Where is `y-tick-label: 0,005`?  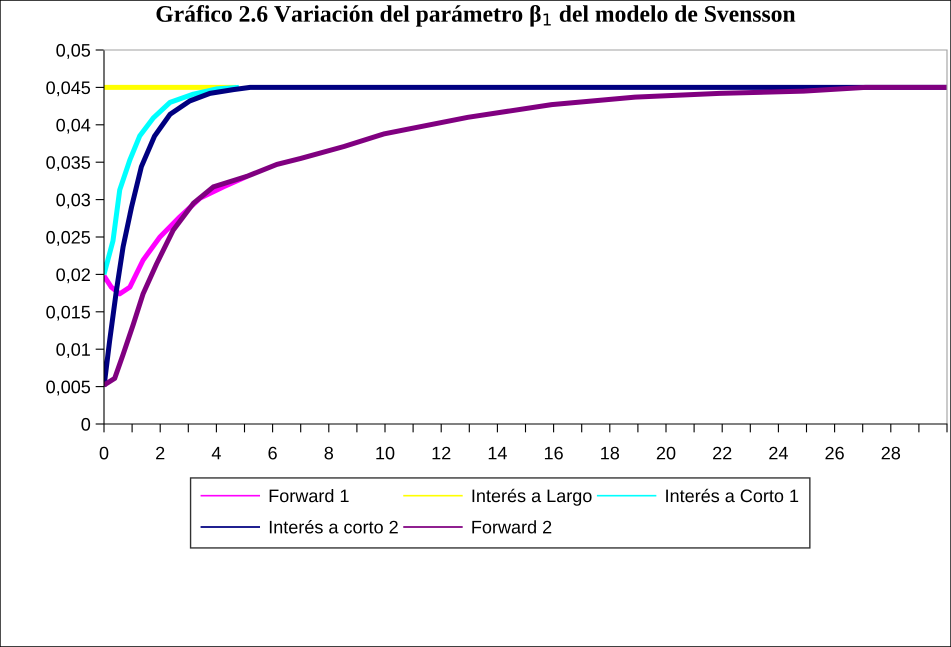
y-tick-label: 0,005 is located at coordinates (68, 388).